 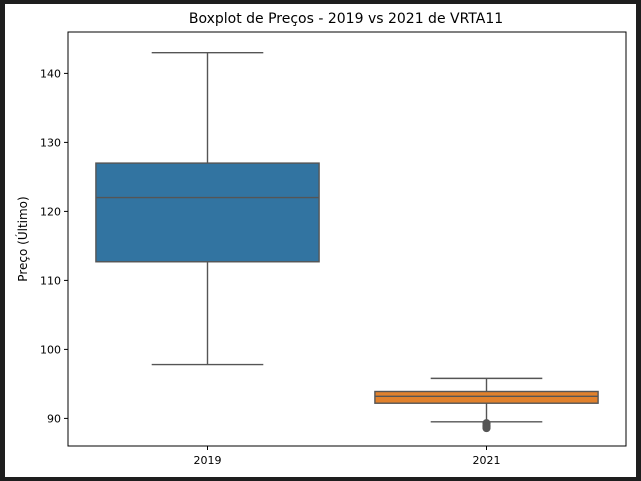 I want to click on y-tick-label-90: 90, so click(x=54, y=418).